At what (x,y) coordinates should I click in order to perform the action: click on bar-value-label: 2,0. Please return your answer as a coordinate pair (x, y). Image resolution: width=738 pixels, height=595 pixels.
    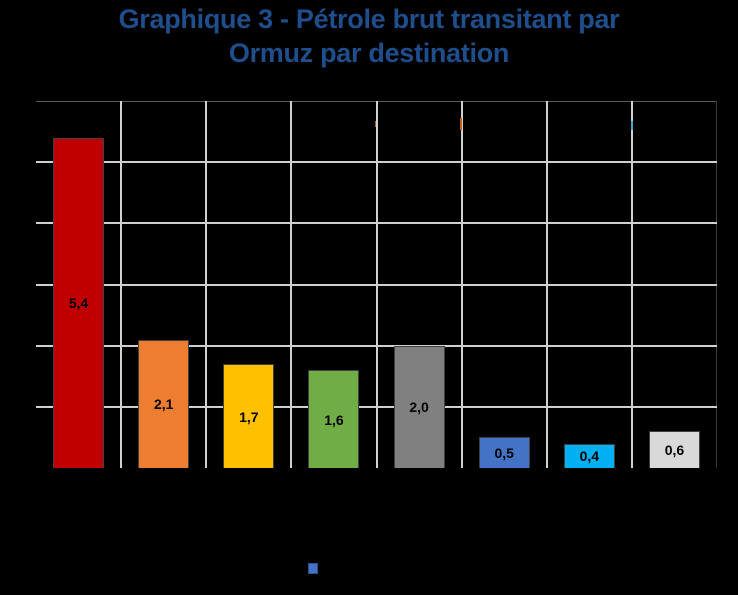
    Looking at the image, I should click on (419, 407).